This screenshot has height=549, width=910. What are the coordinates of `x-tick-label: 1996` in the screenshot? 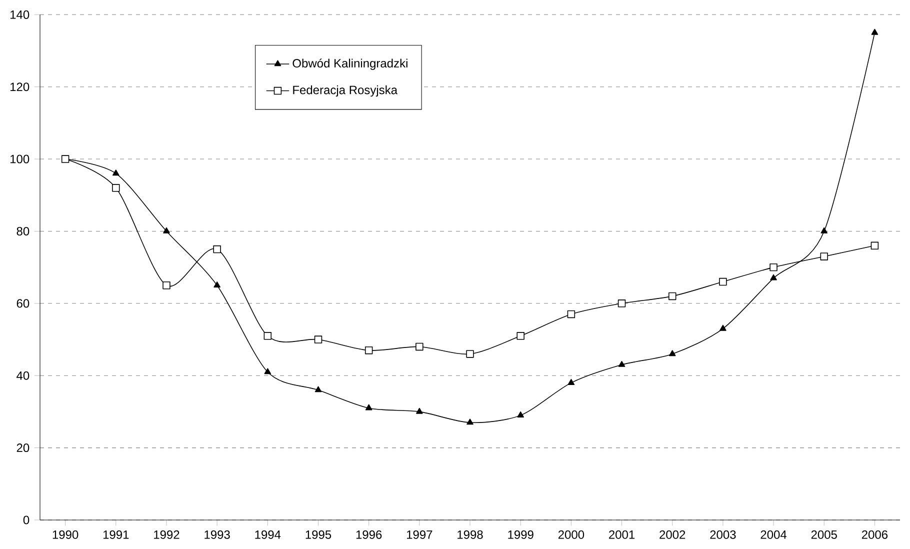 It's located at (369, 534).